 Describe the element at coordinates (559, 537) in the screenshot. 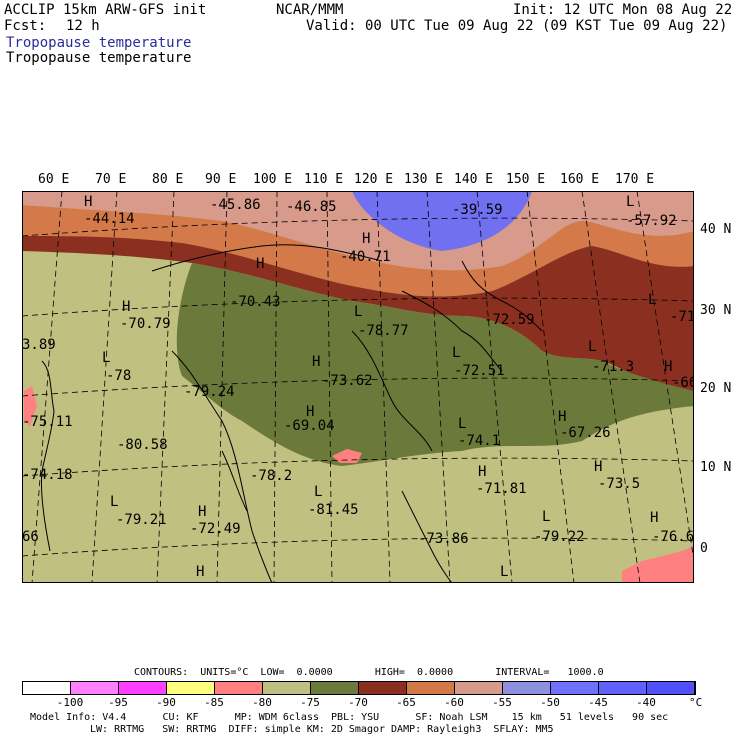

I see `temperature-value: -79.22` at that location.